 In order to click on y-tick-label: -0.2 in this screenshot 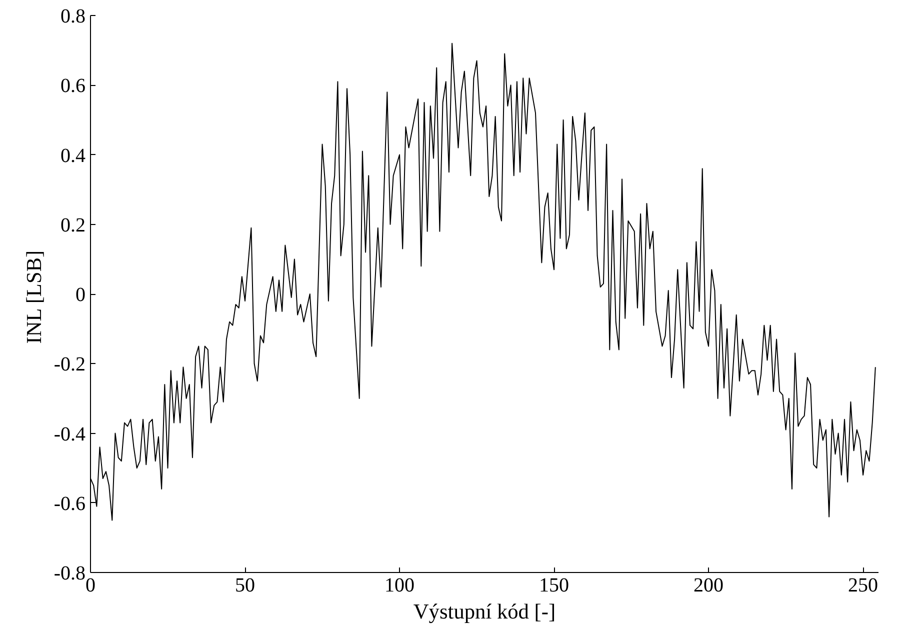, I will do `click(70, 365)`.